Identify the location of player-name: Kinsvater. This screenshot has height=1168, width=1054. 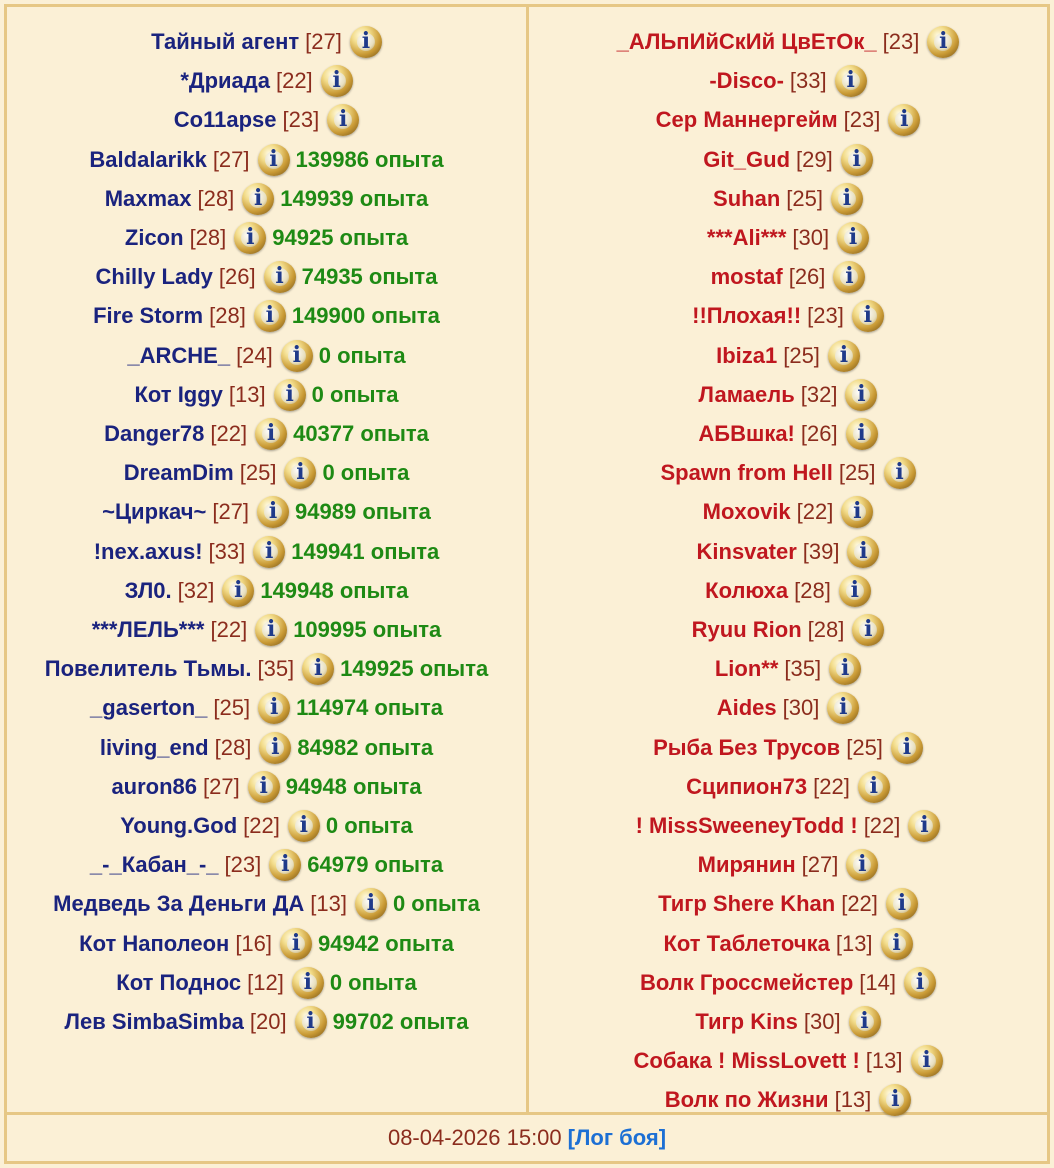
(746, 551).